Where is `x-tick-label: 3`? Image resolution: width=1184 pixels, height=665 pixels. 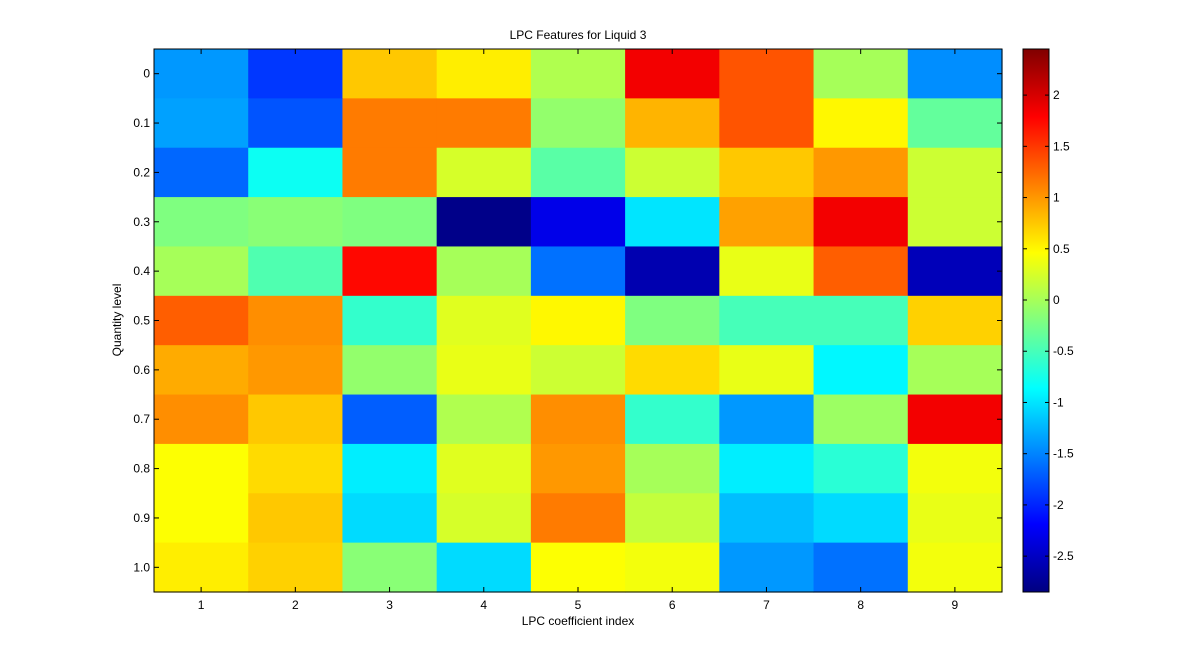 x-tick-label: 3 is located at coordinates (389, 605).